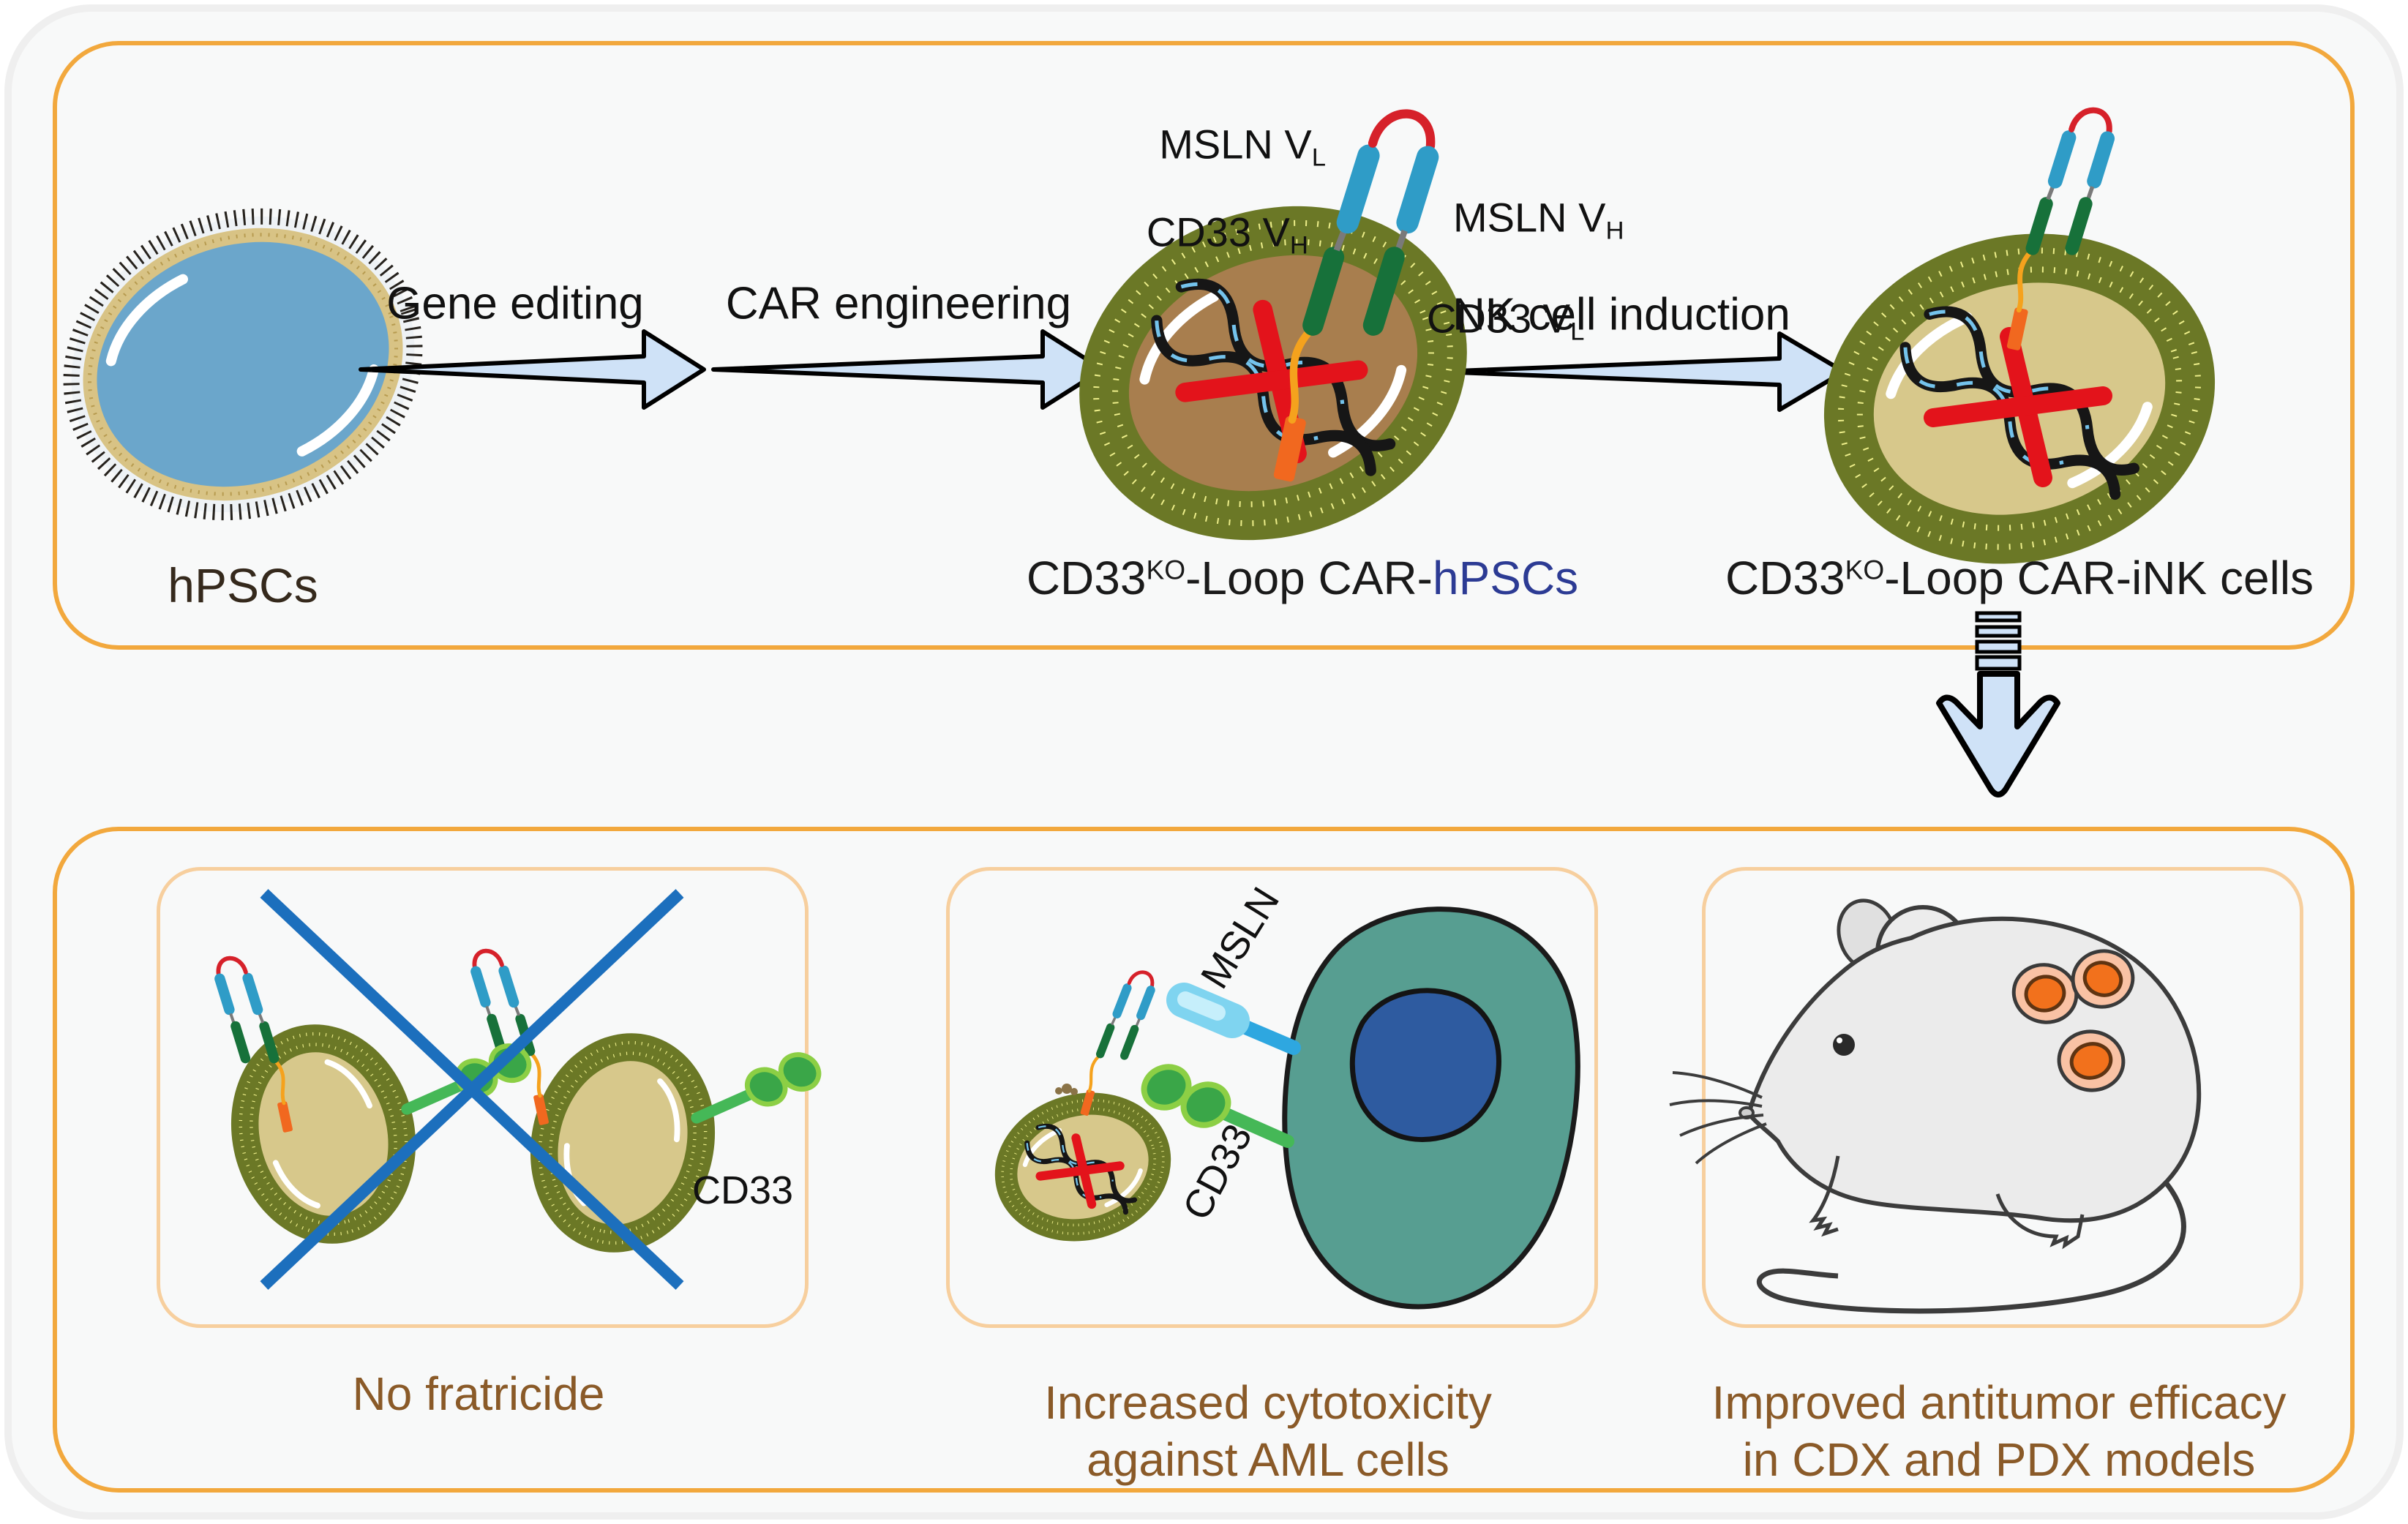  What do you see at coordinates (1998, 704) in the screenshot?
I see `down-arrow` at bounding box center [1998, 704].